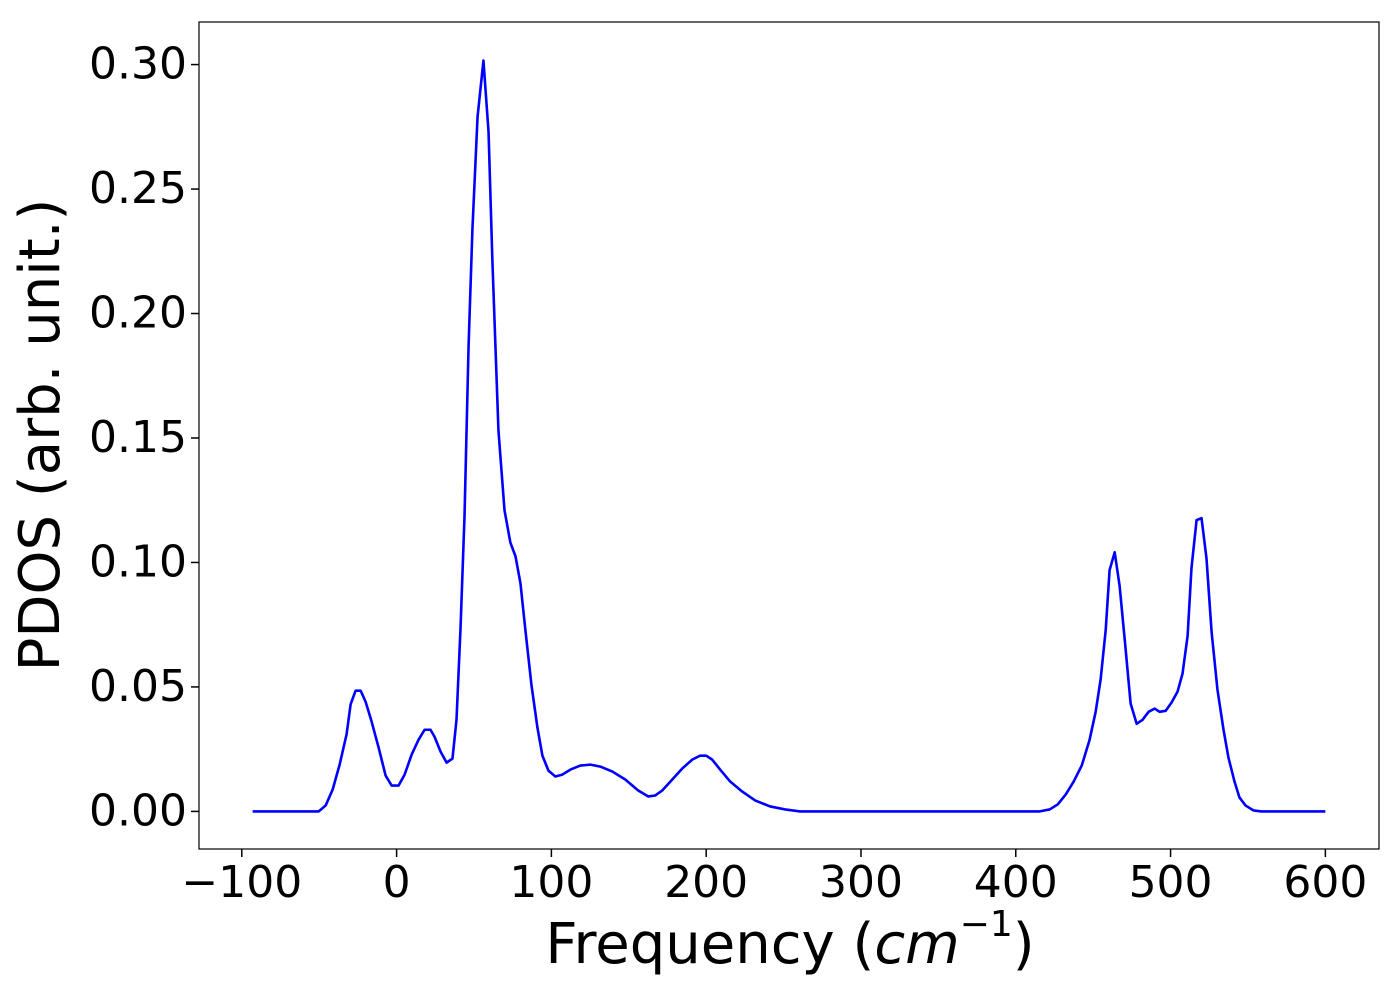 This screenshot has width=1400, height=1000. I want to click on y-tick-label: 0.10, so click(138, 561).